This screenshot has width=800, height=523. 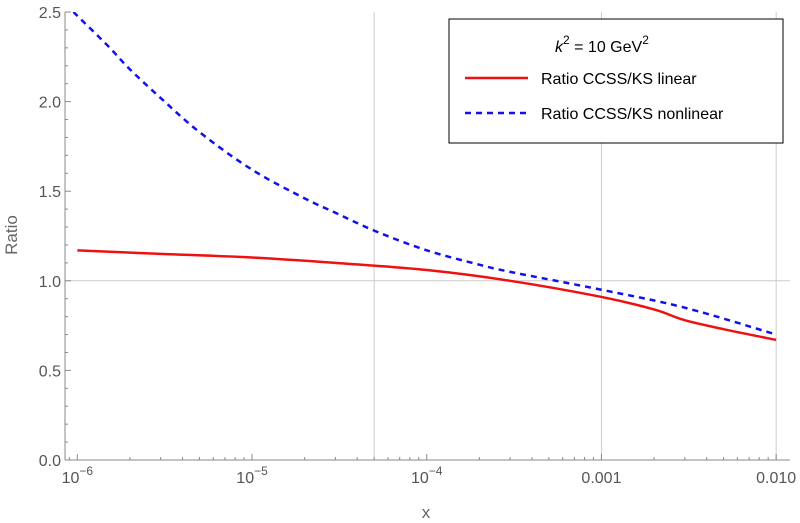 What do you see at coordinates (50, 461) in the screenshot?
I see `y-tick-label-0: 0.0` at bounding box center [50, 461].